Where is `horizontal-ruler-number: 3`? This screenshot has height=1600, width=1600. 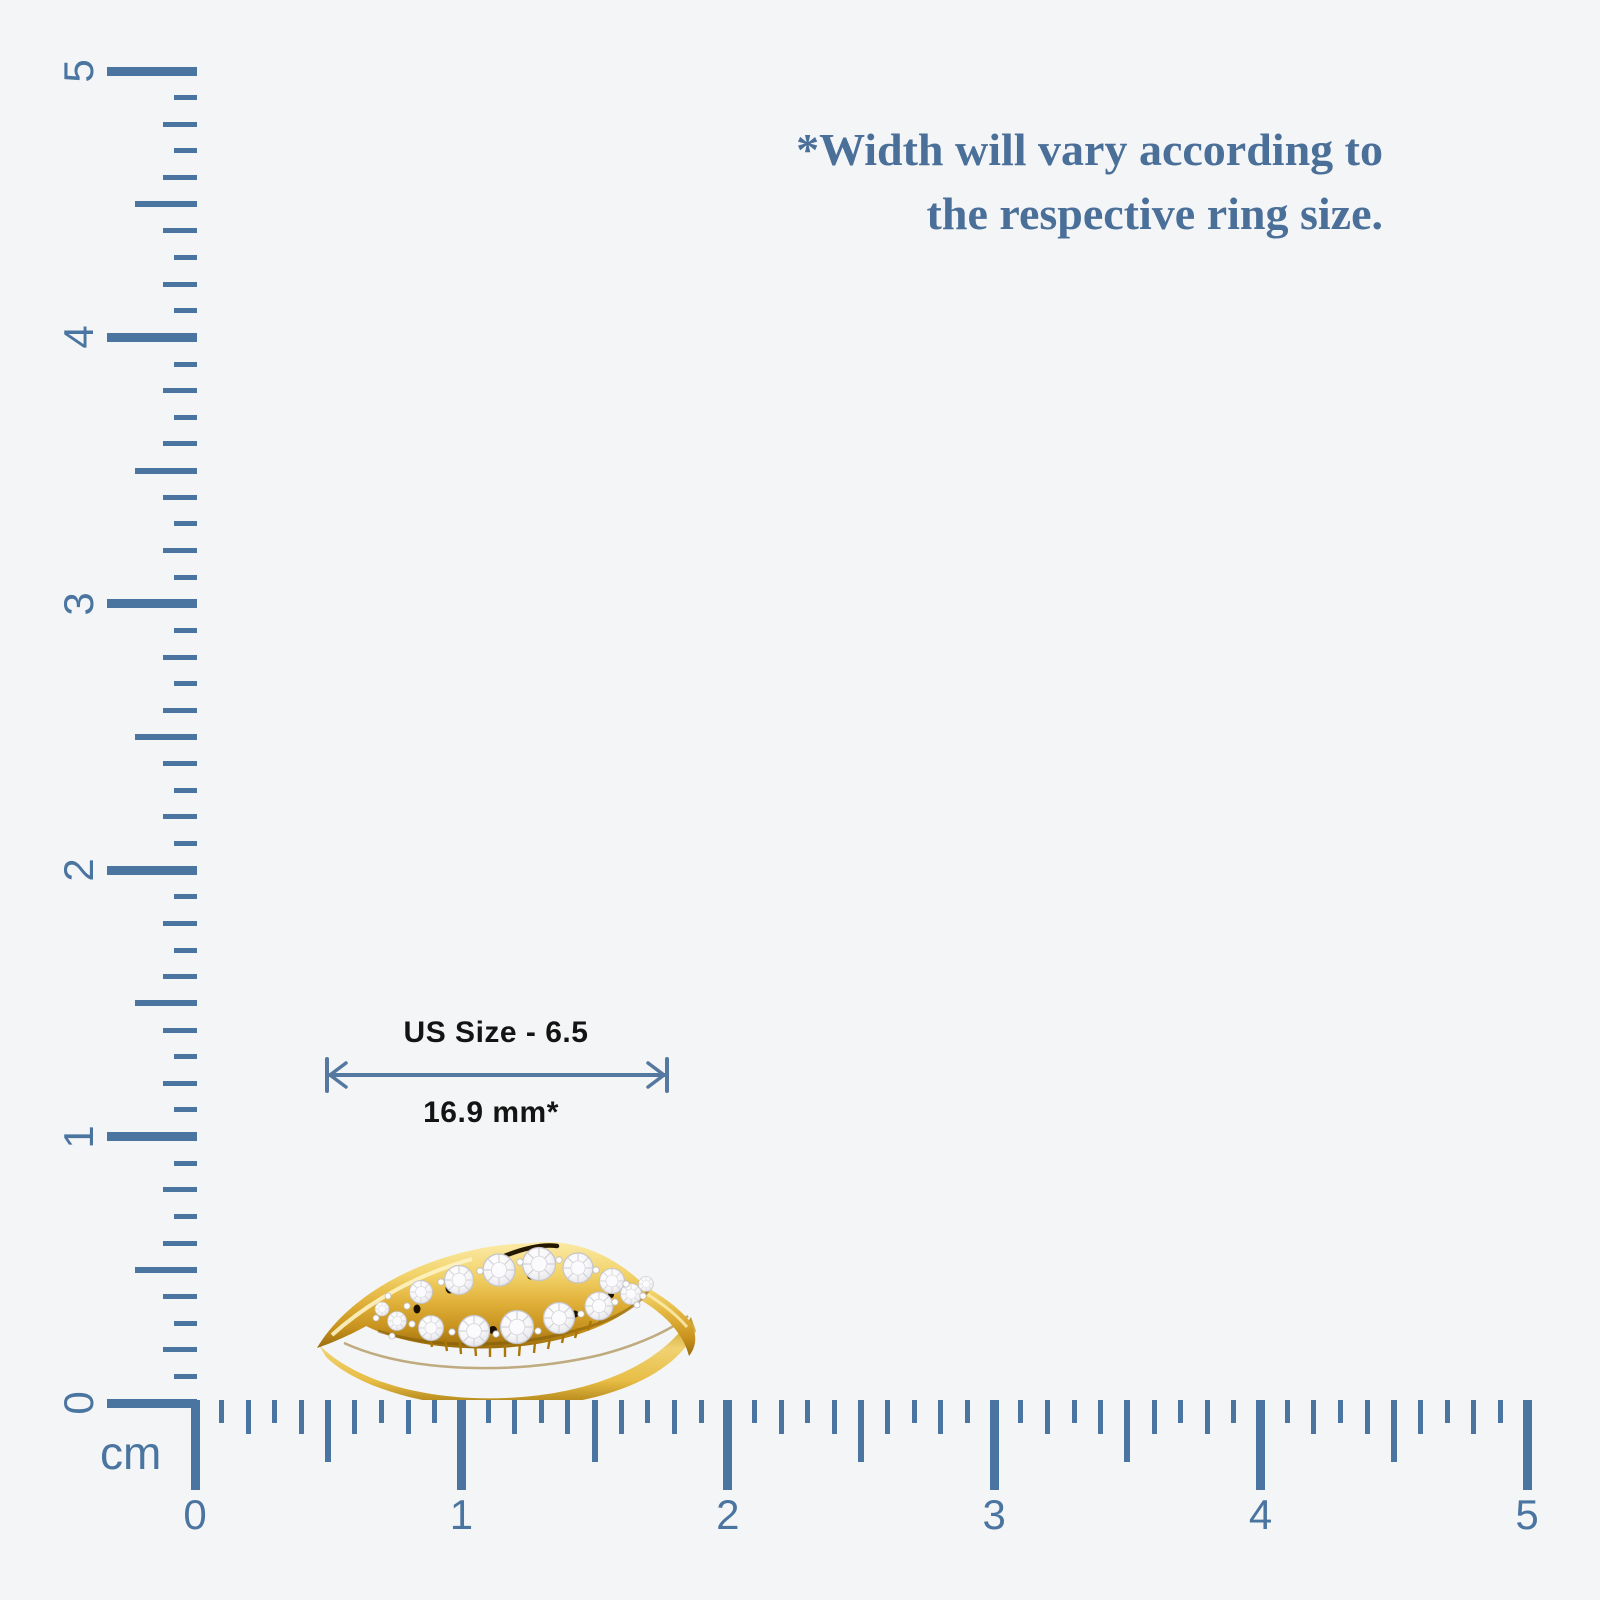 horizontal-ruler-number: 3 is located at coordinates (994, 1514).